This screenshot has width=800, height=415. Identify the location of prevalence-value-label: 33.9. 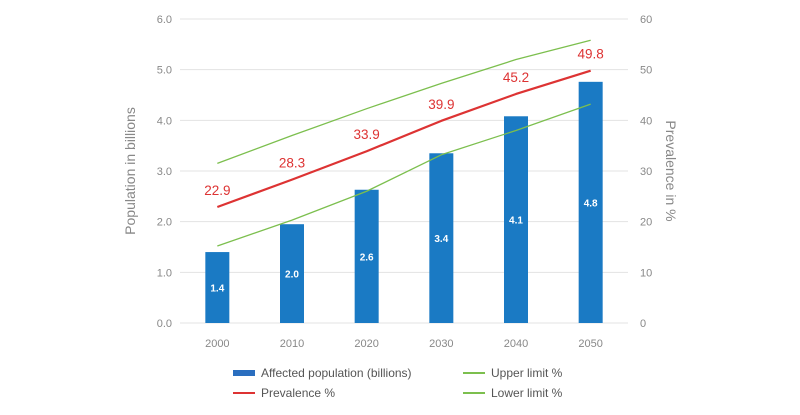
(367, 134).